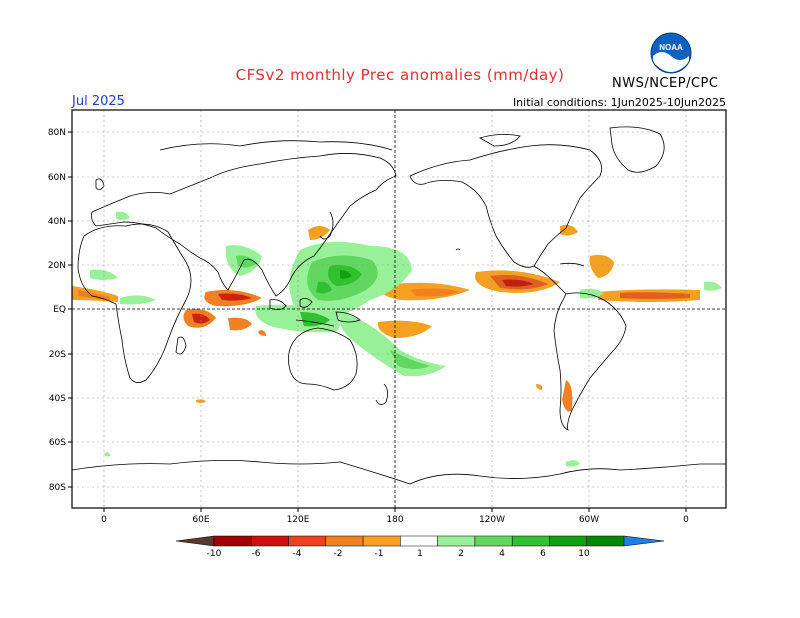  What do you see at coordinates (584, 554) in the screenshot?
I see `colorbar-label: 10` at bounding box center [584, 554].